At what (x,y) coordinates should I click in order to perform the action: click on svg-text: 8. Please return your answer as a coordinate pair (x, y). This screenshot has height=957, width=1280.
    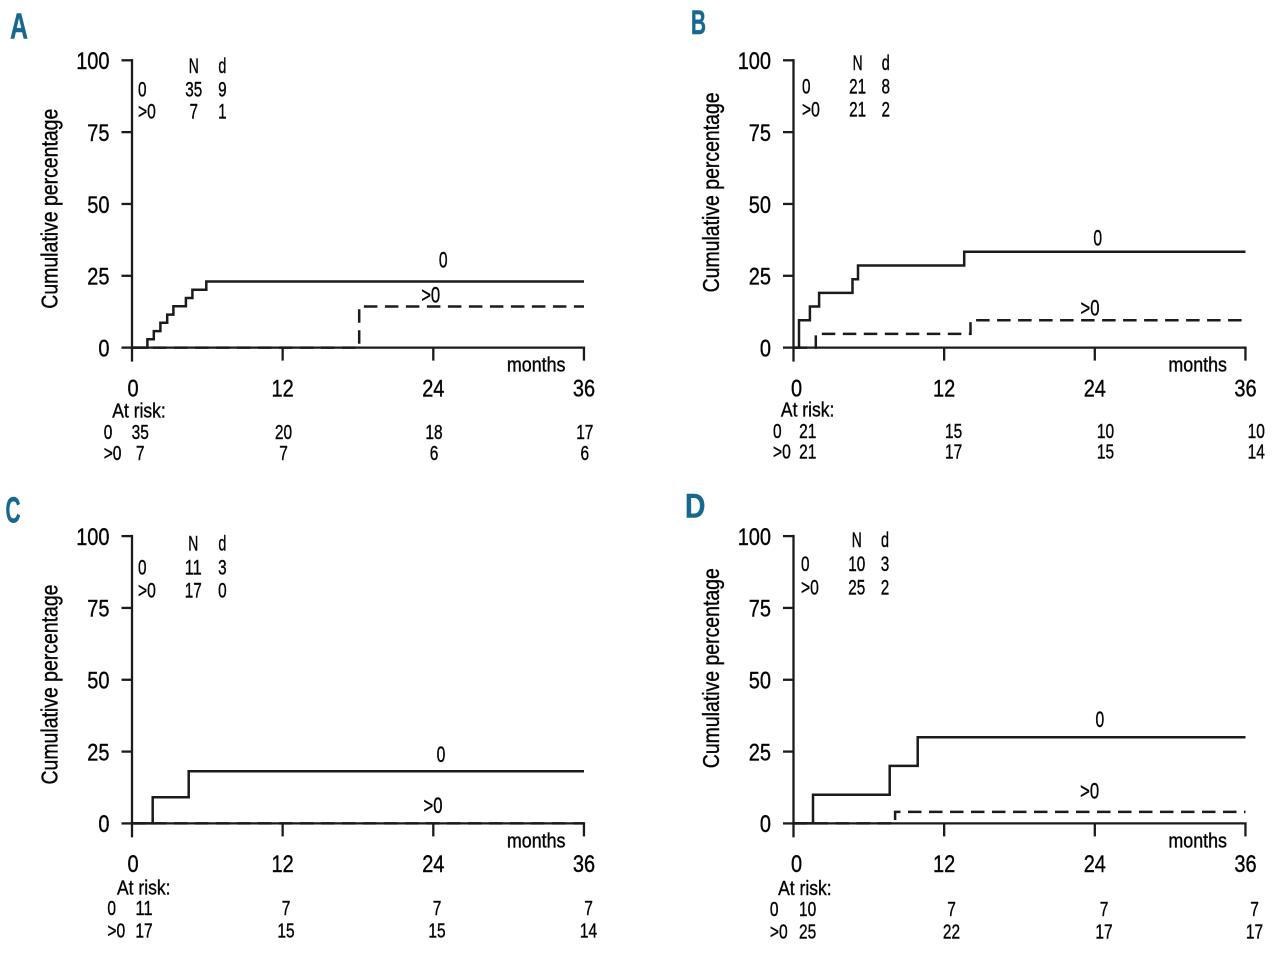
    Looking at the image, I should click on (886, 87).